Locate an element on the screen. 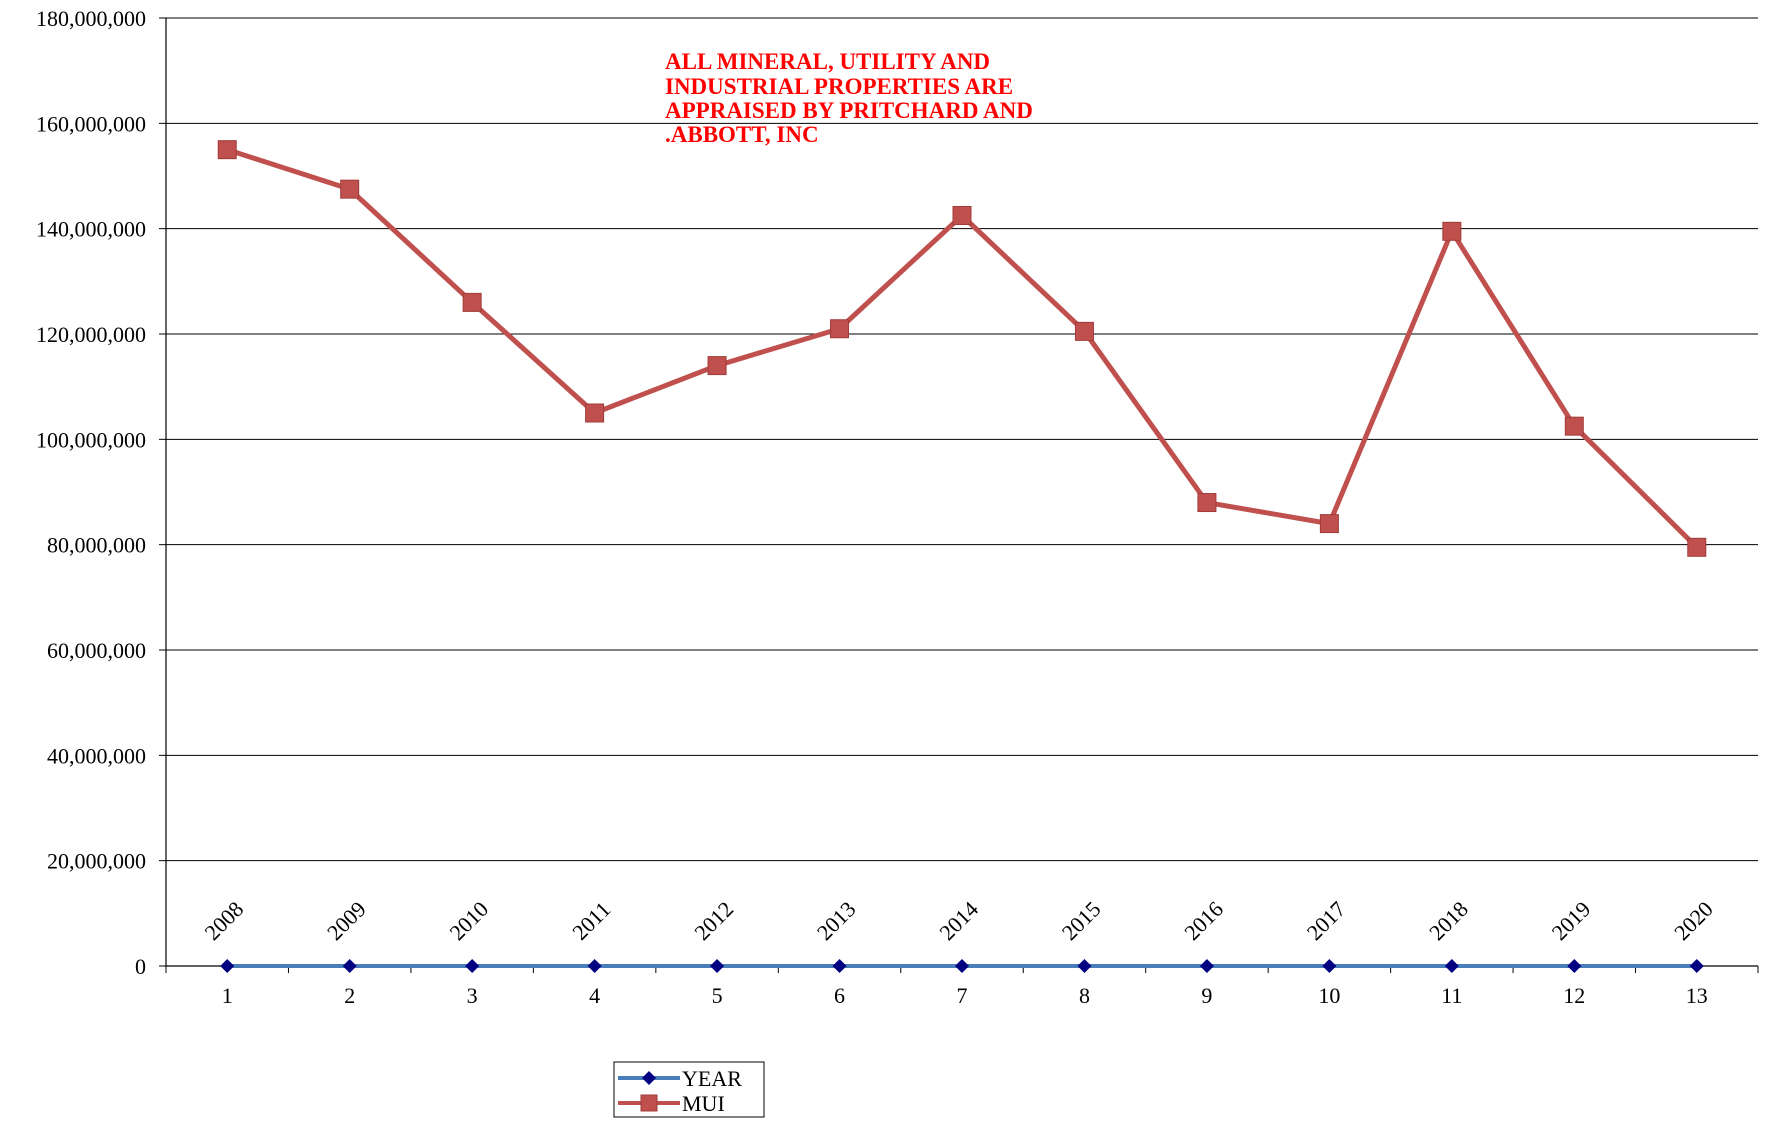 The image size is (1765, 1123). annotation-line-4: .ABBOTT, INC is located at coordinates (742, 134).